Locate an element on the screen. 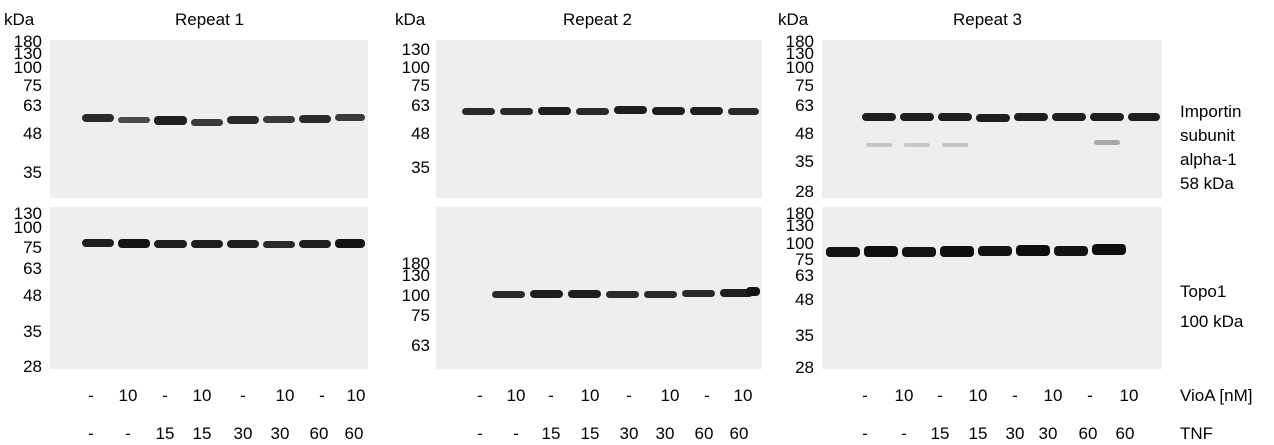 The image size is (1274, 445). blot-repeat-3-importin is located at coordinates (992, 119).